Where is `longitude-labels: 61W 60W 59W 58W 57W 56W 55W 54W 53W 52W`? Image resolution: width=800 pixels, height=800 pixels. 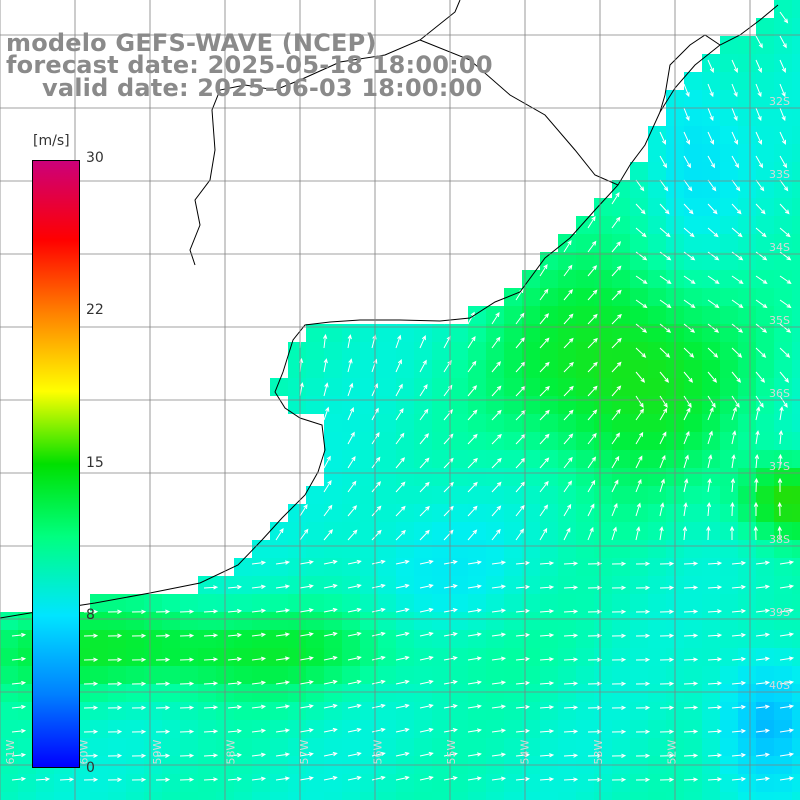
longitude-labels: 61W 60W 59W 58W 57W 56W 55W 54W 53W 52W is located at coordinates (341, 751).